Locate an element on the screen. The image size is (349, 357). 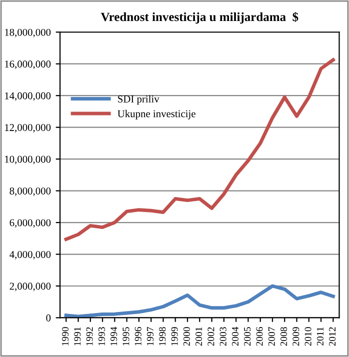
x-tick-label: 1997 is located at coordinates (150, 336).